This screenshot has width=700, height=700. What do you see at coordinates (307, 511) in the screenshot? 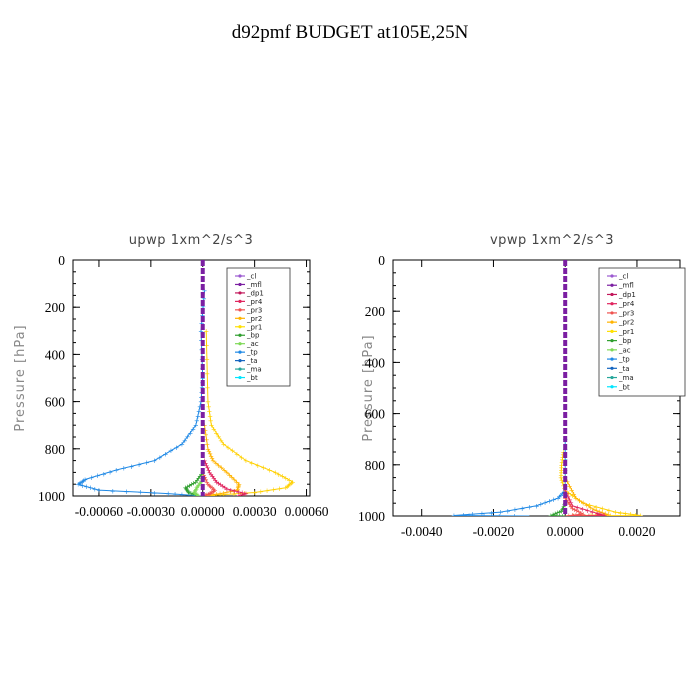
I see `x-tick-label: 0.00060` at bounding box center [307, 511].